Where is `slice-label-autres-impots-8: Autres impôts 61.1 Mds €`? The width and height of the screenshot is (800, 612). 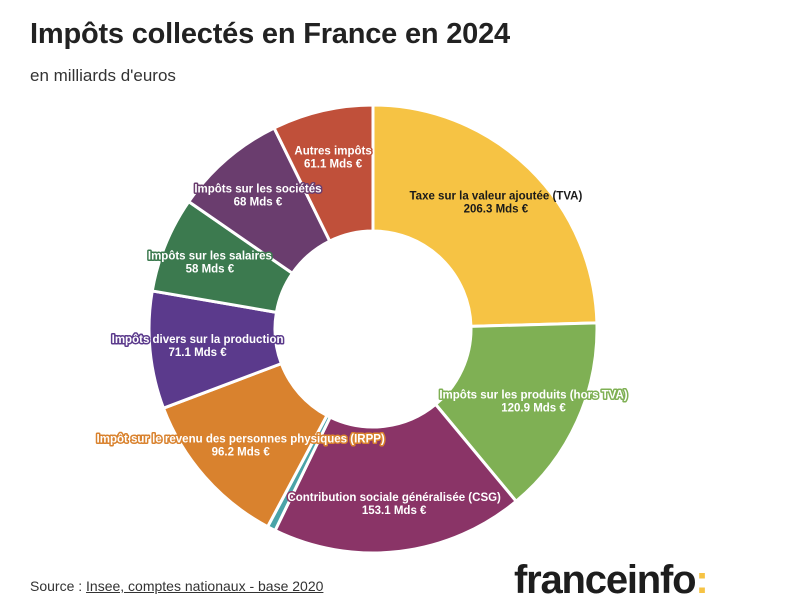 slice-label-autres-impots-8: Autres impôts 61.1 Mds € is located at coordinates (332, 157).